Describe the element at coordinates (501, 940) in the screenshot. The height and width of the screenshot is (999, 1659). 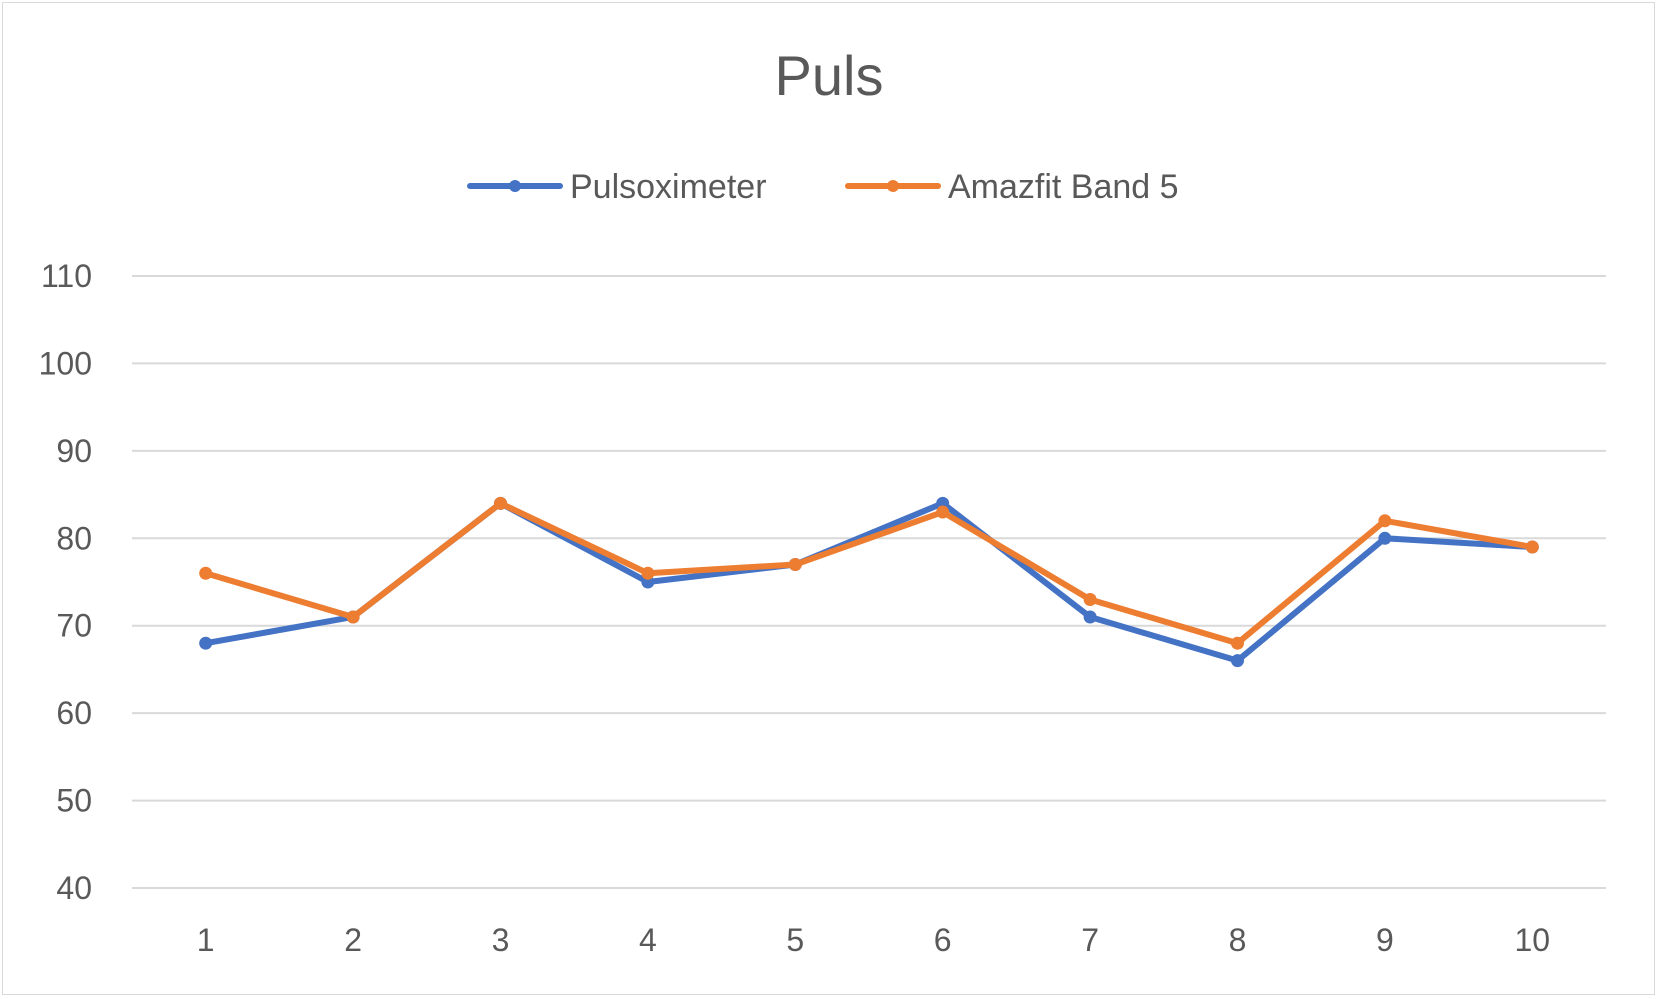
I see `x-tick-label-3: 3` at that location.